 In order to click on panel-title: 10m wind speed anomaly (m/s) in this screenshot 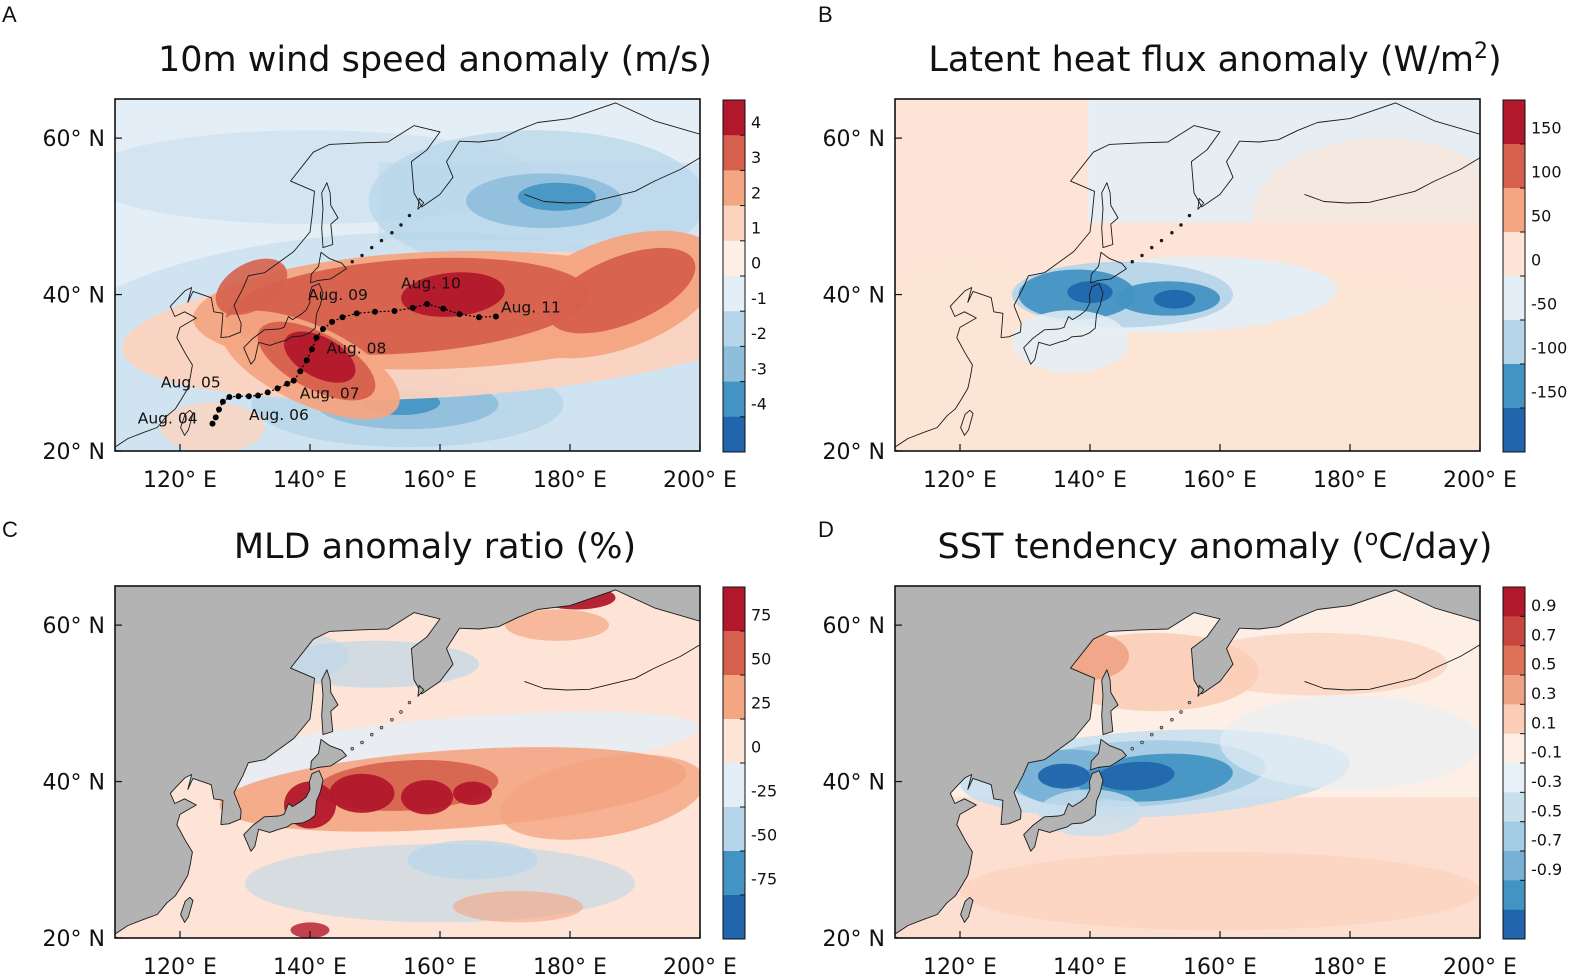, I will do `click(435, 60)`.